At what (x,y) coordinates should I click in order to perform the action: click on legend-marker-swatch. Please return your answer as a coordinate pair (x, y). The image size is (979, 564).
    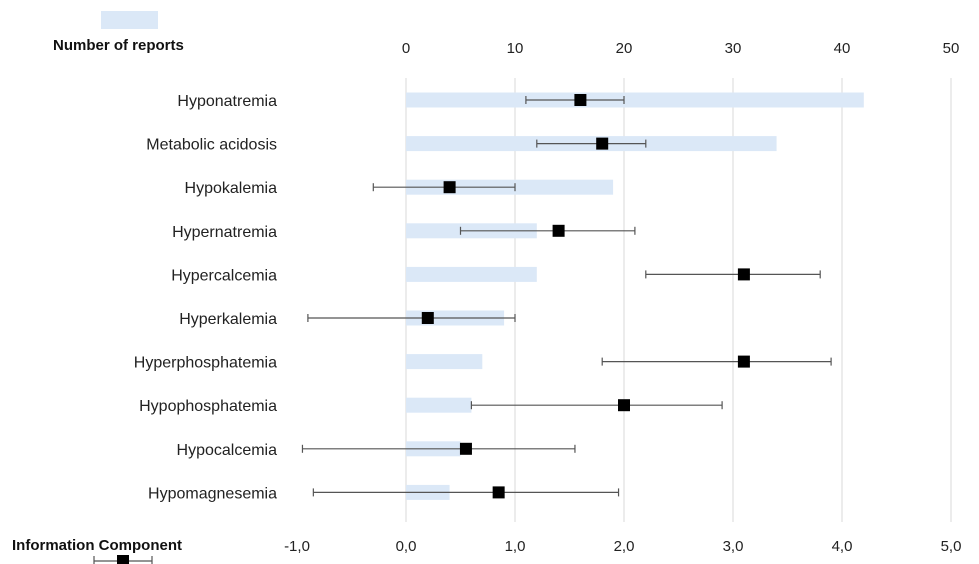
    Looking at the image, I should click on (123, 559).